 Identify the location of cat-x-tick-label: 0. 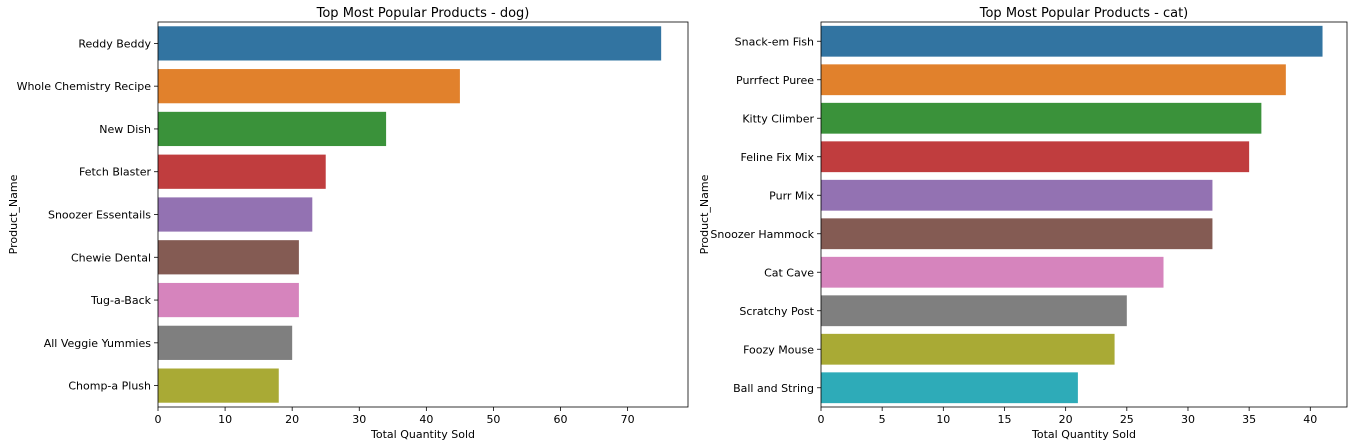
(821, 419).